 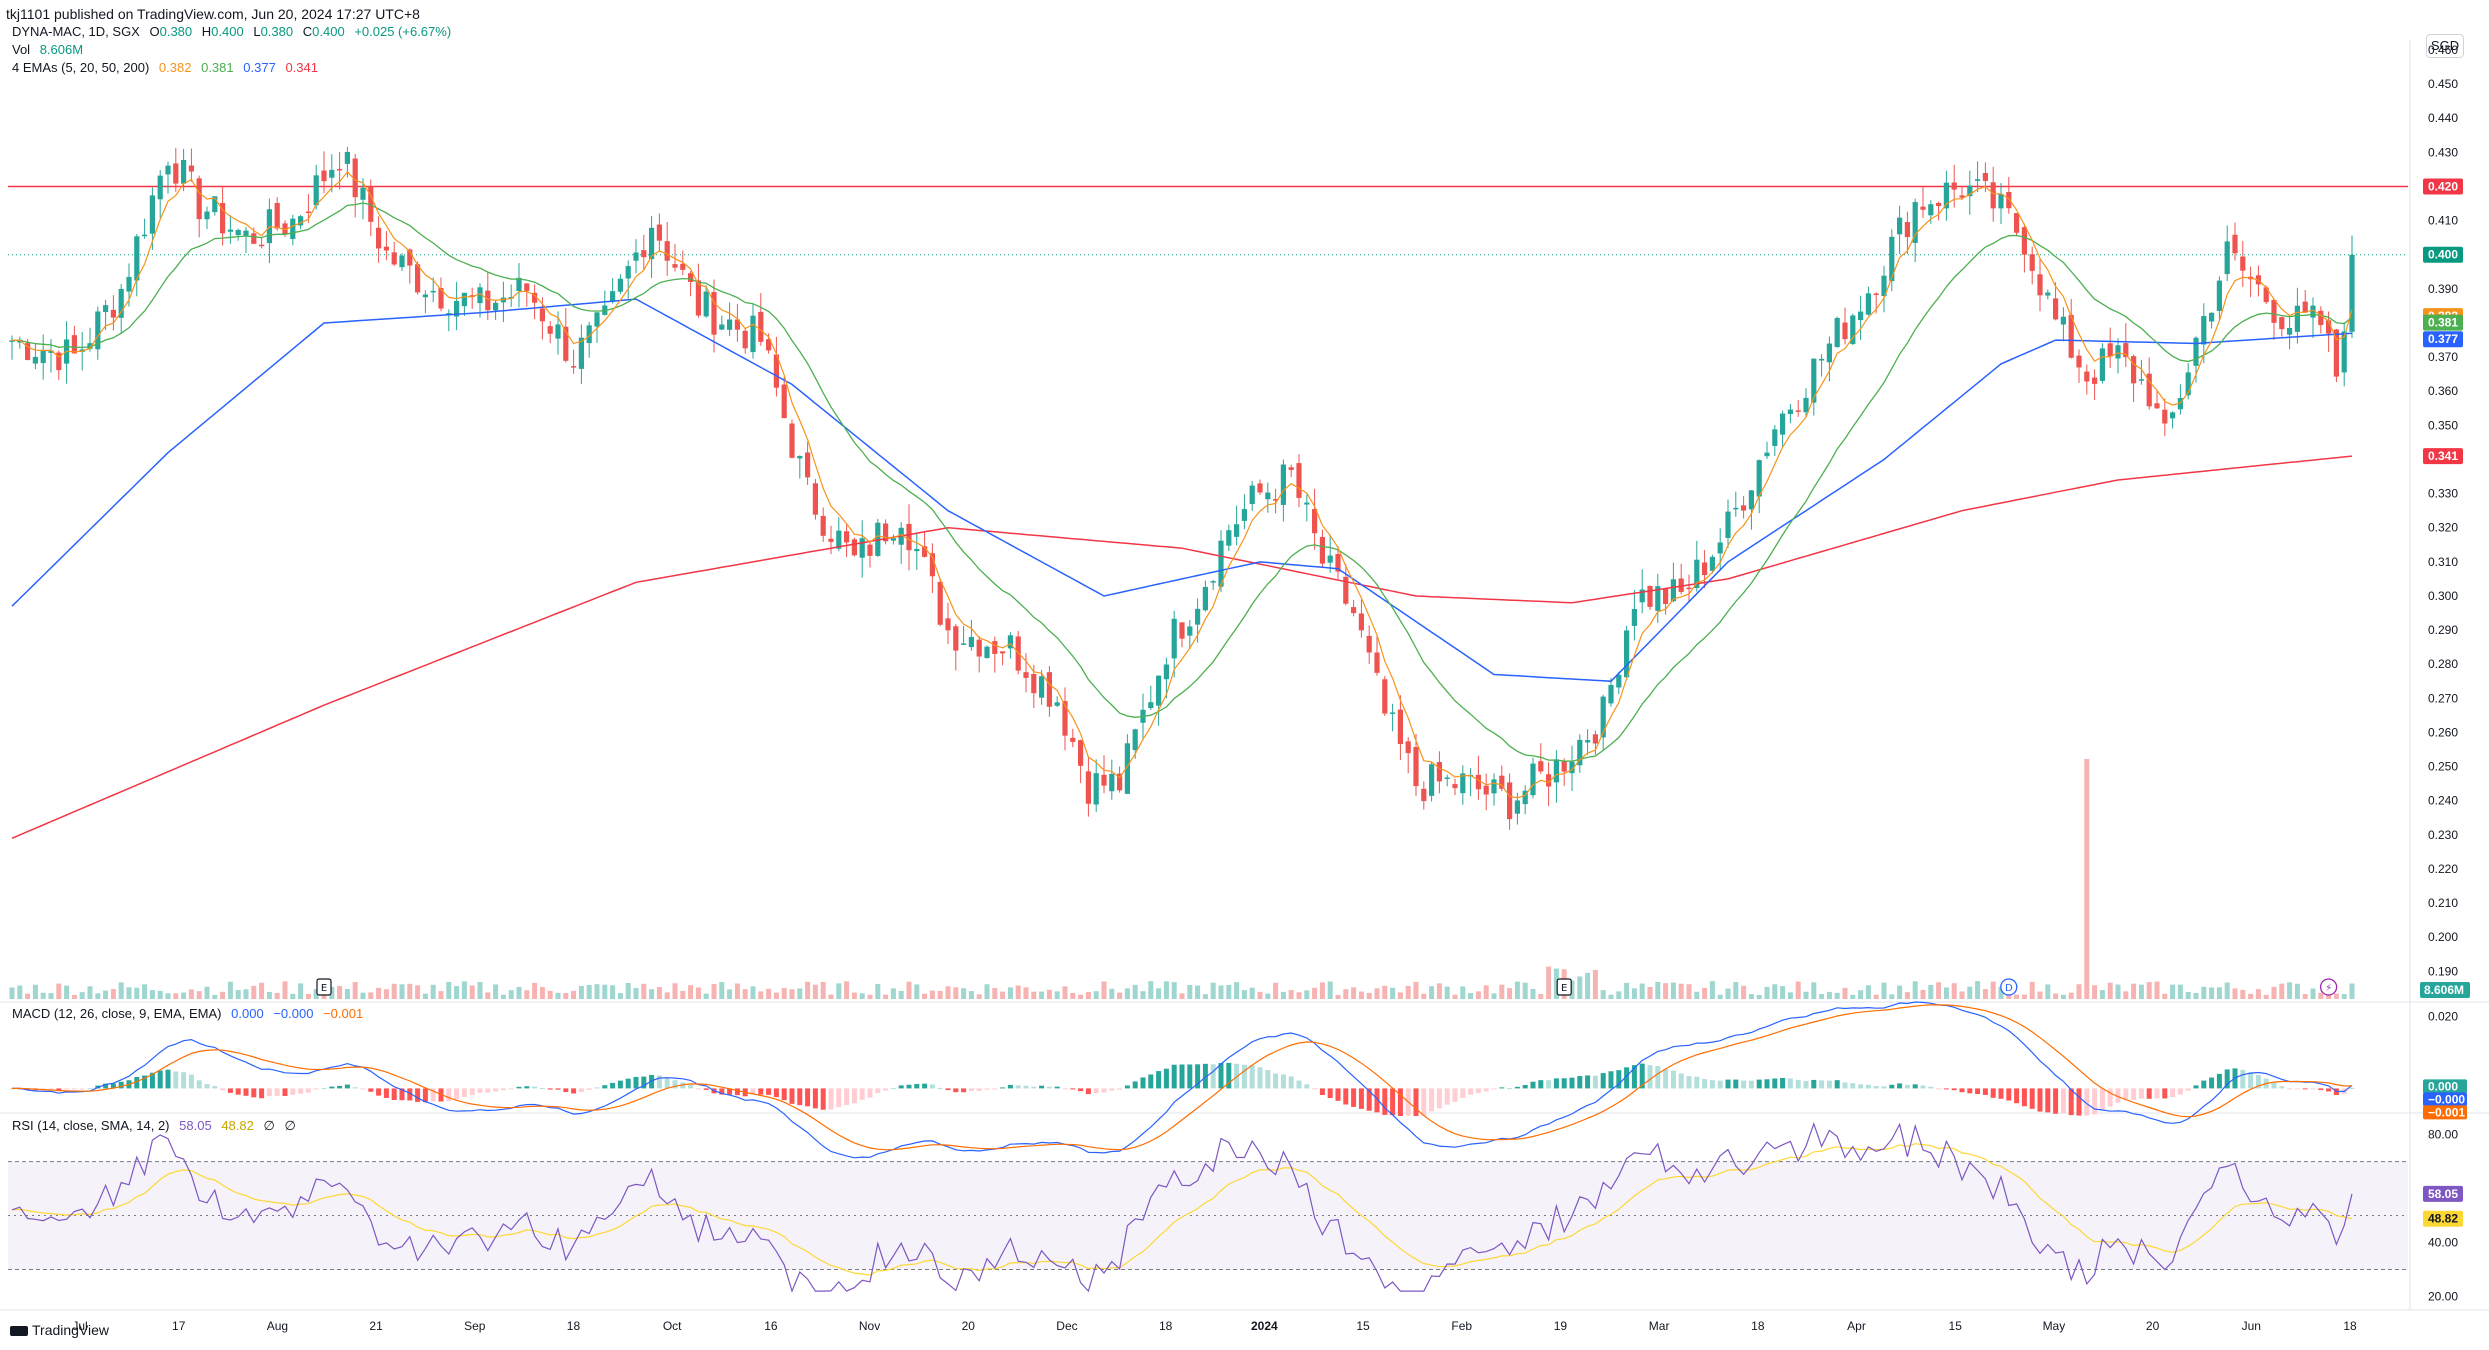 I want to click on price-tick-label: 0.230, so click(x=2443, y=835).